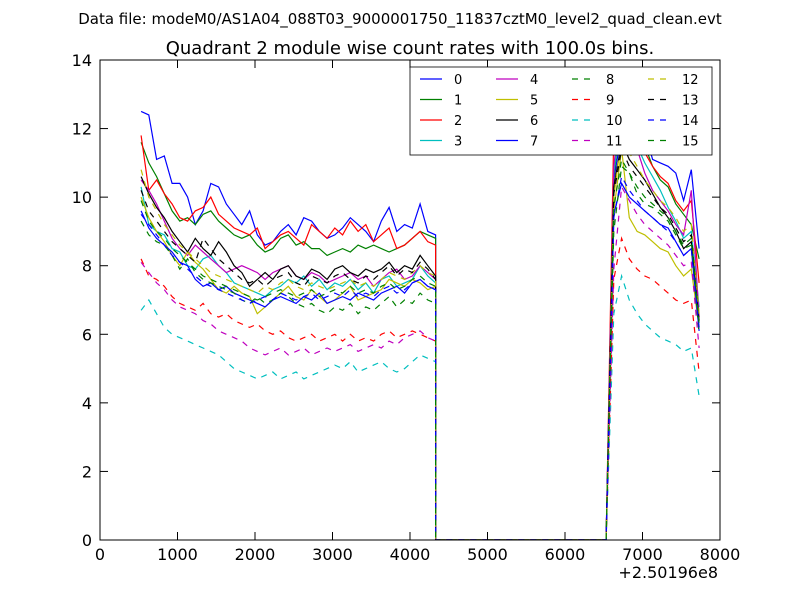  I want to click on legend-label-10: 10, so click(614, 121).